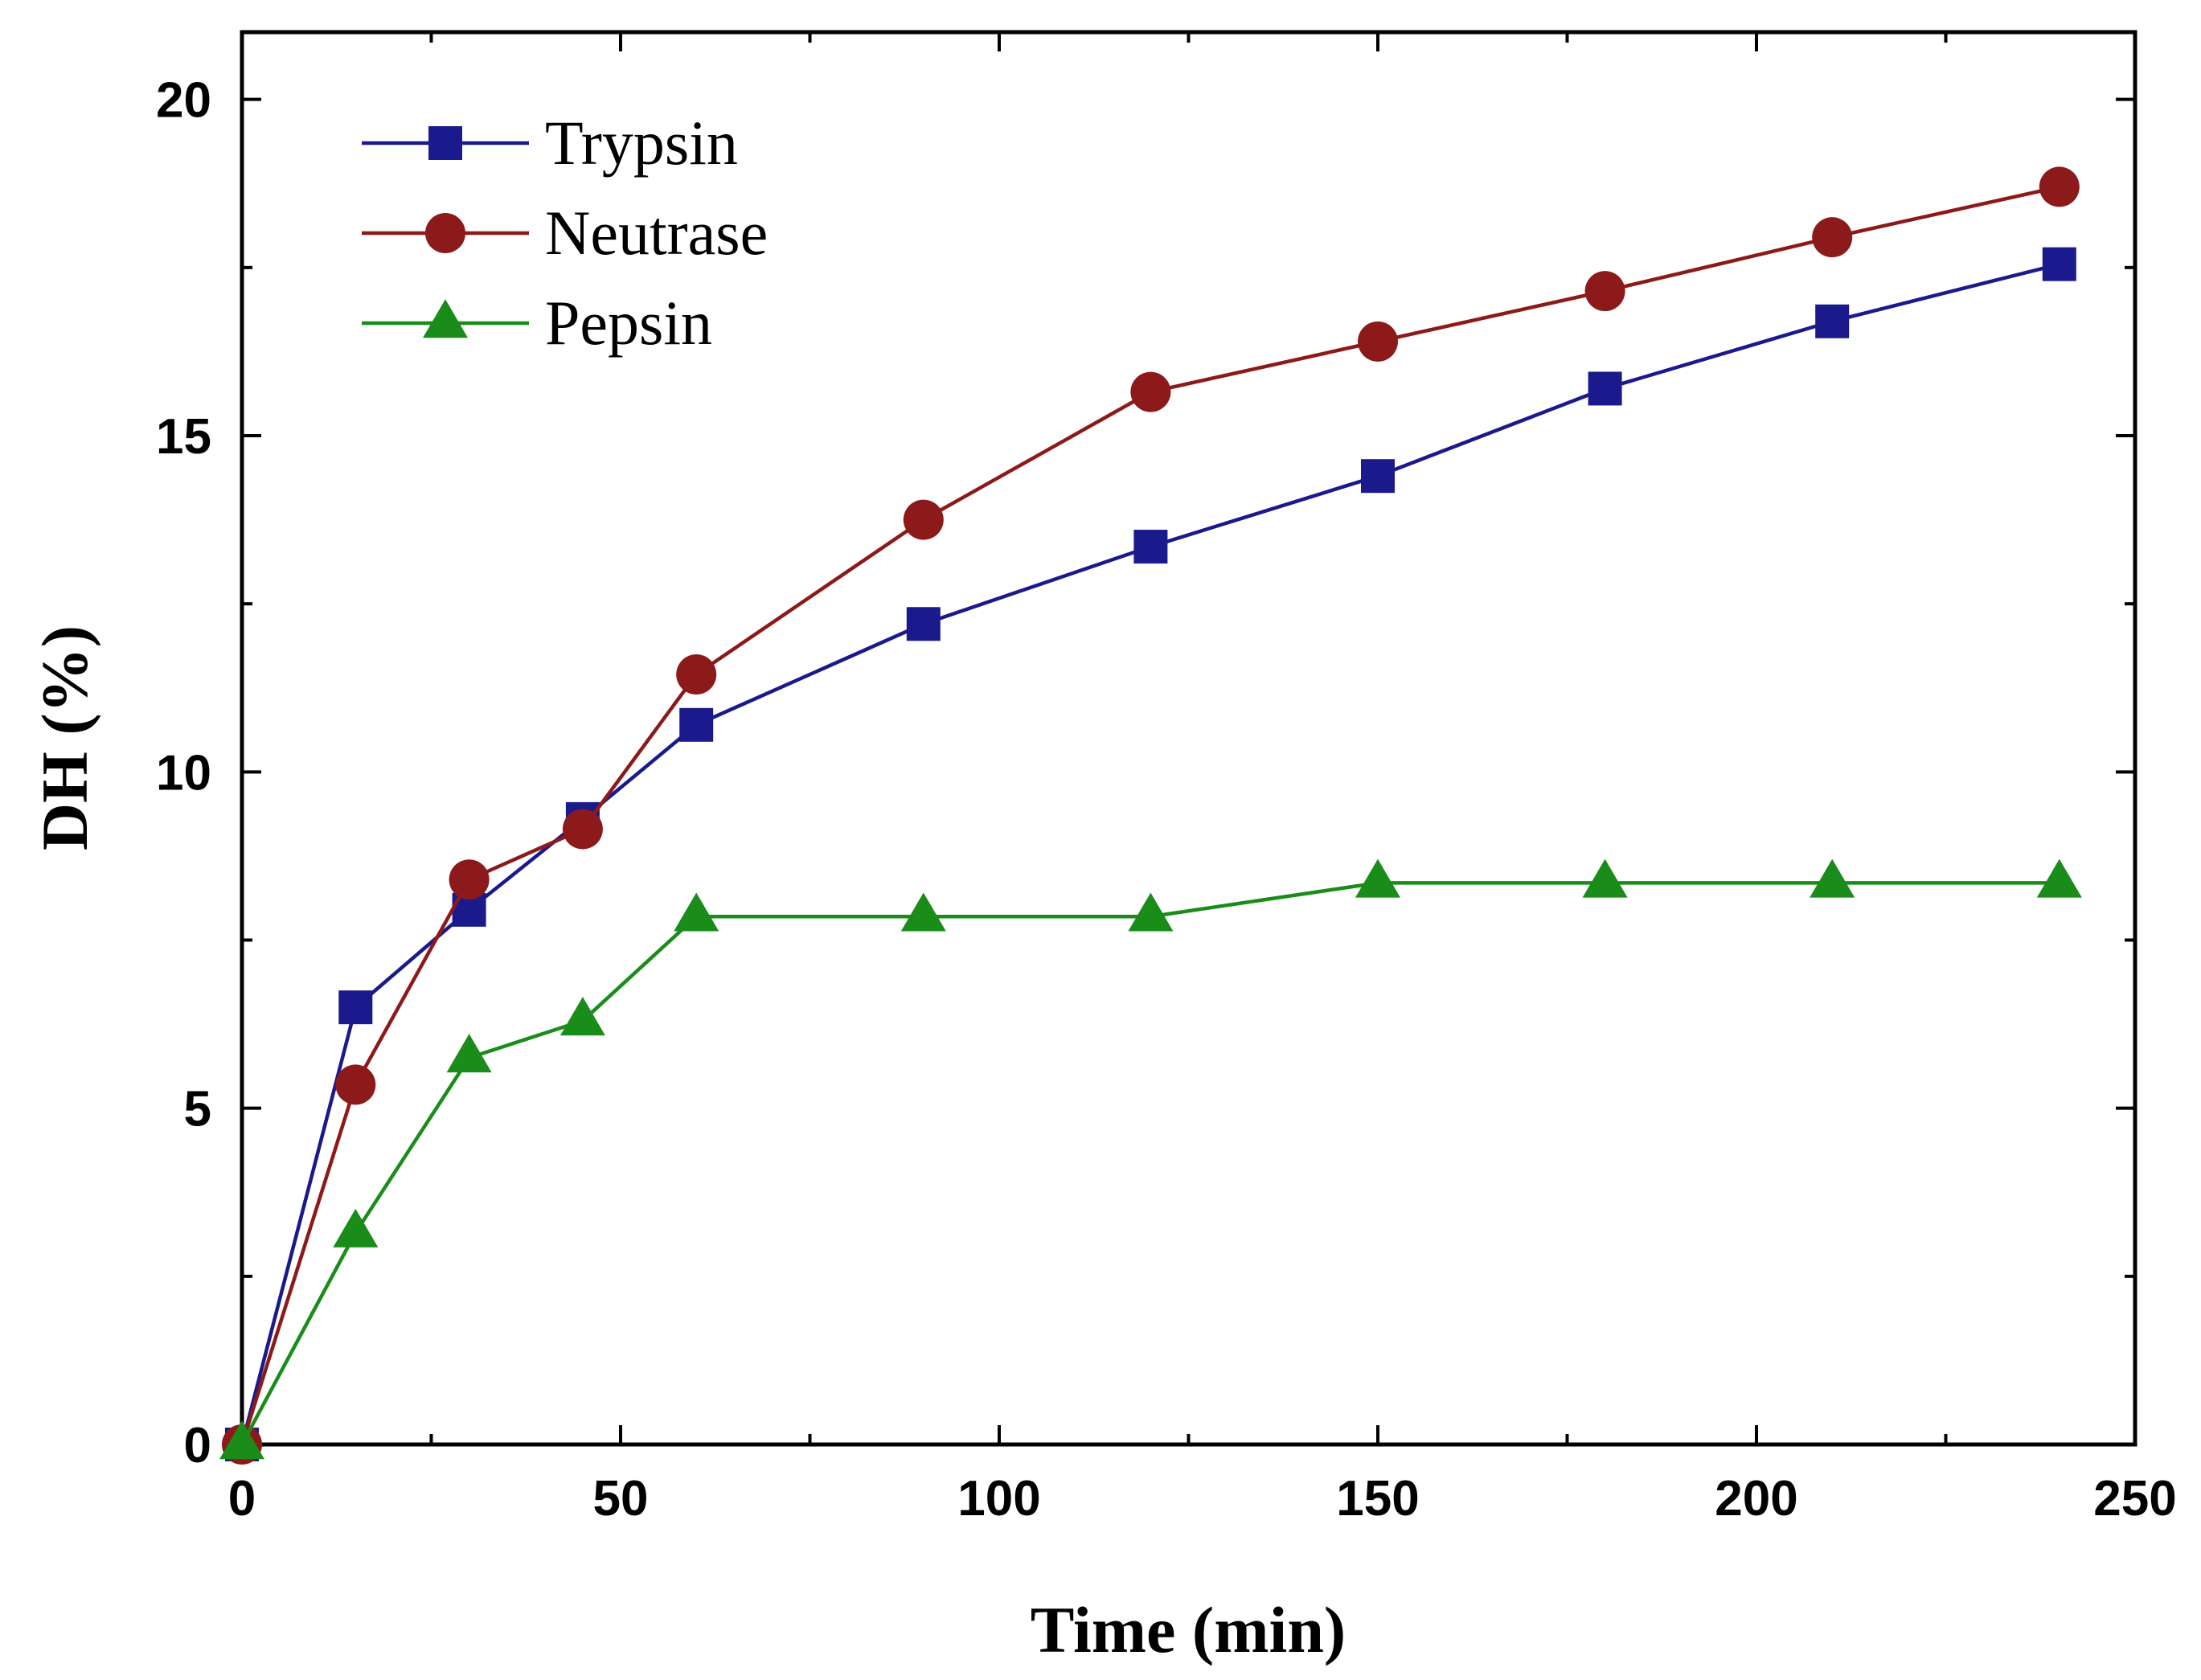  What do you see at coordinates (445, 233) in the screenshot?
I see `legend-marker-neutrase` at bounding box center [445, 233].